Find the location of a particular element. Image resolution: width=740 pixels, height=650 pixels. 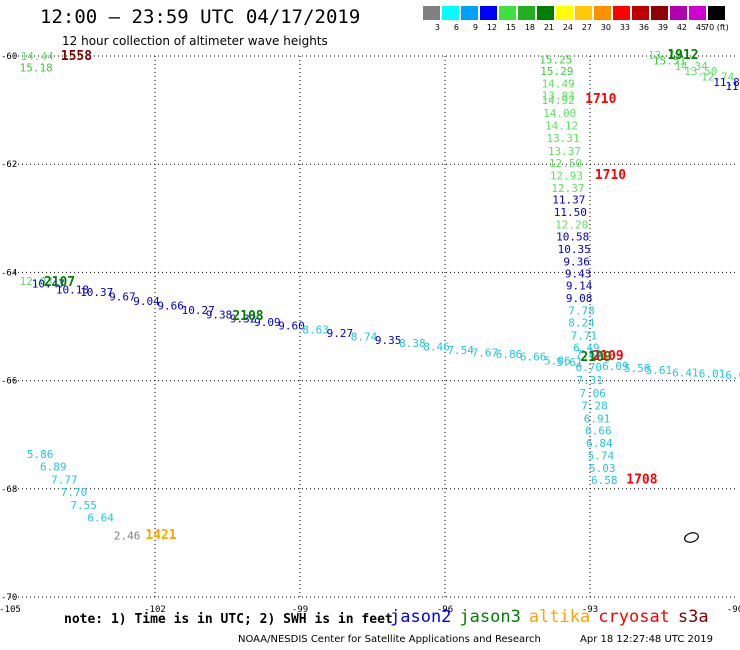

wave-height-value: 10.47 is located at coordinates (48, 284).